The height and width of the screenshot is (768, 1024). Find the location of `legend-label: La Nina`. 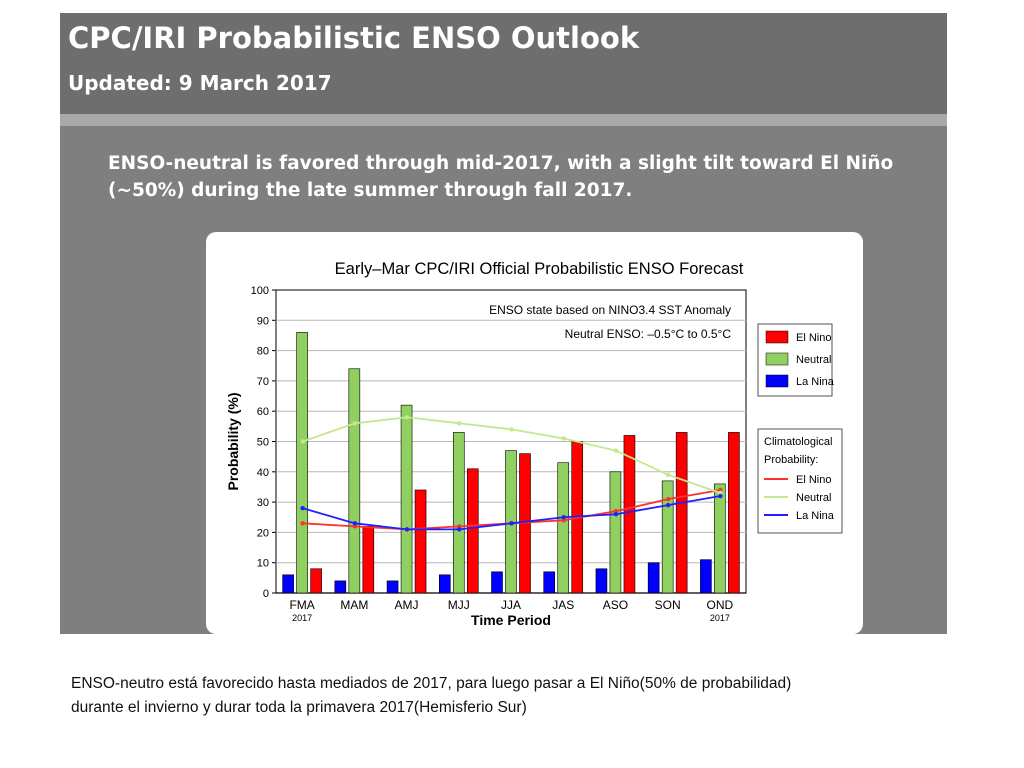

legend-label: La Nina is located at coordinates (815, 382).